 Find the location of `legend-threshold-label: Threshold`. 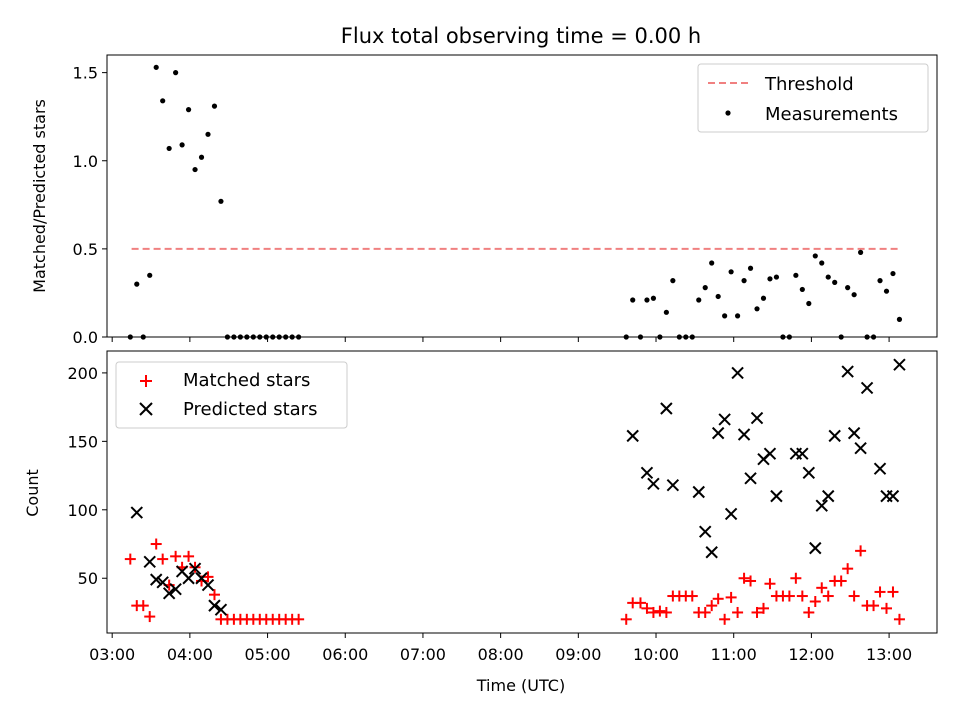

legend-threshold-label: Threshold is located at coordinates (809, 84).